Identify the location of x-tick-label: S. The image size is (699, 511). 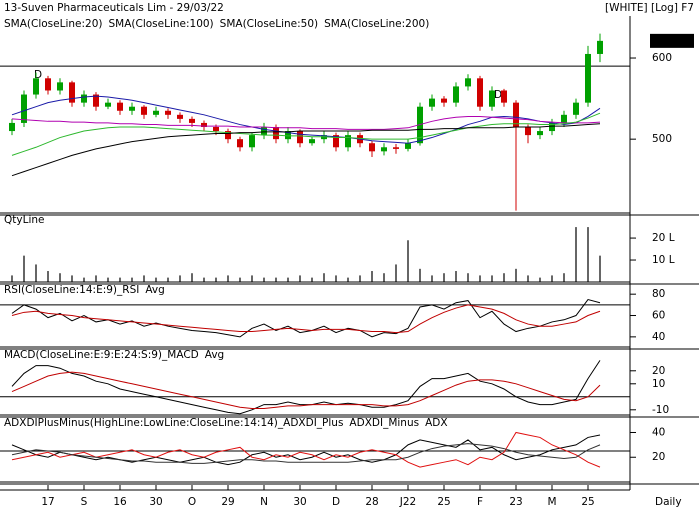
(84, 502).